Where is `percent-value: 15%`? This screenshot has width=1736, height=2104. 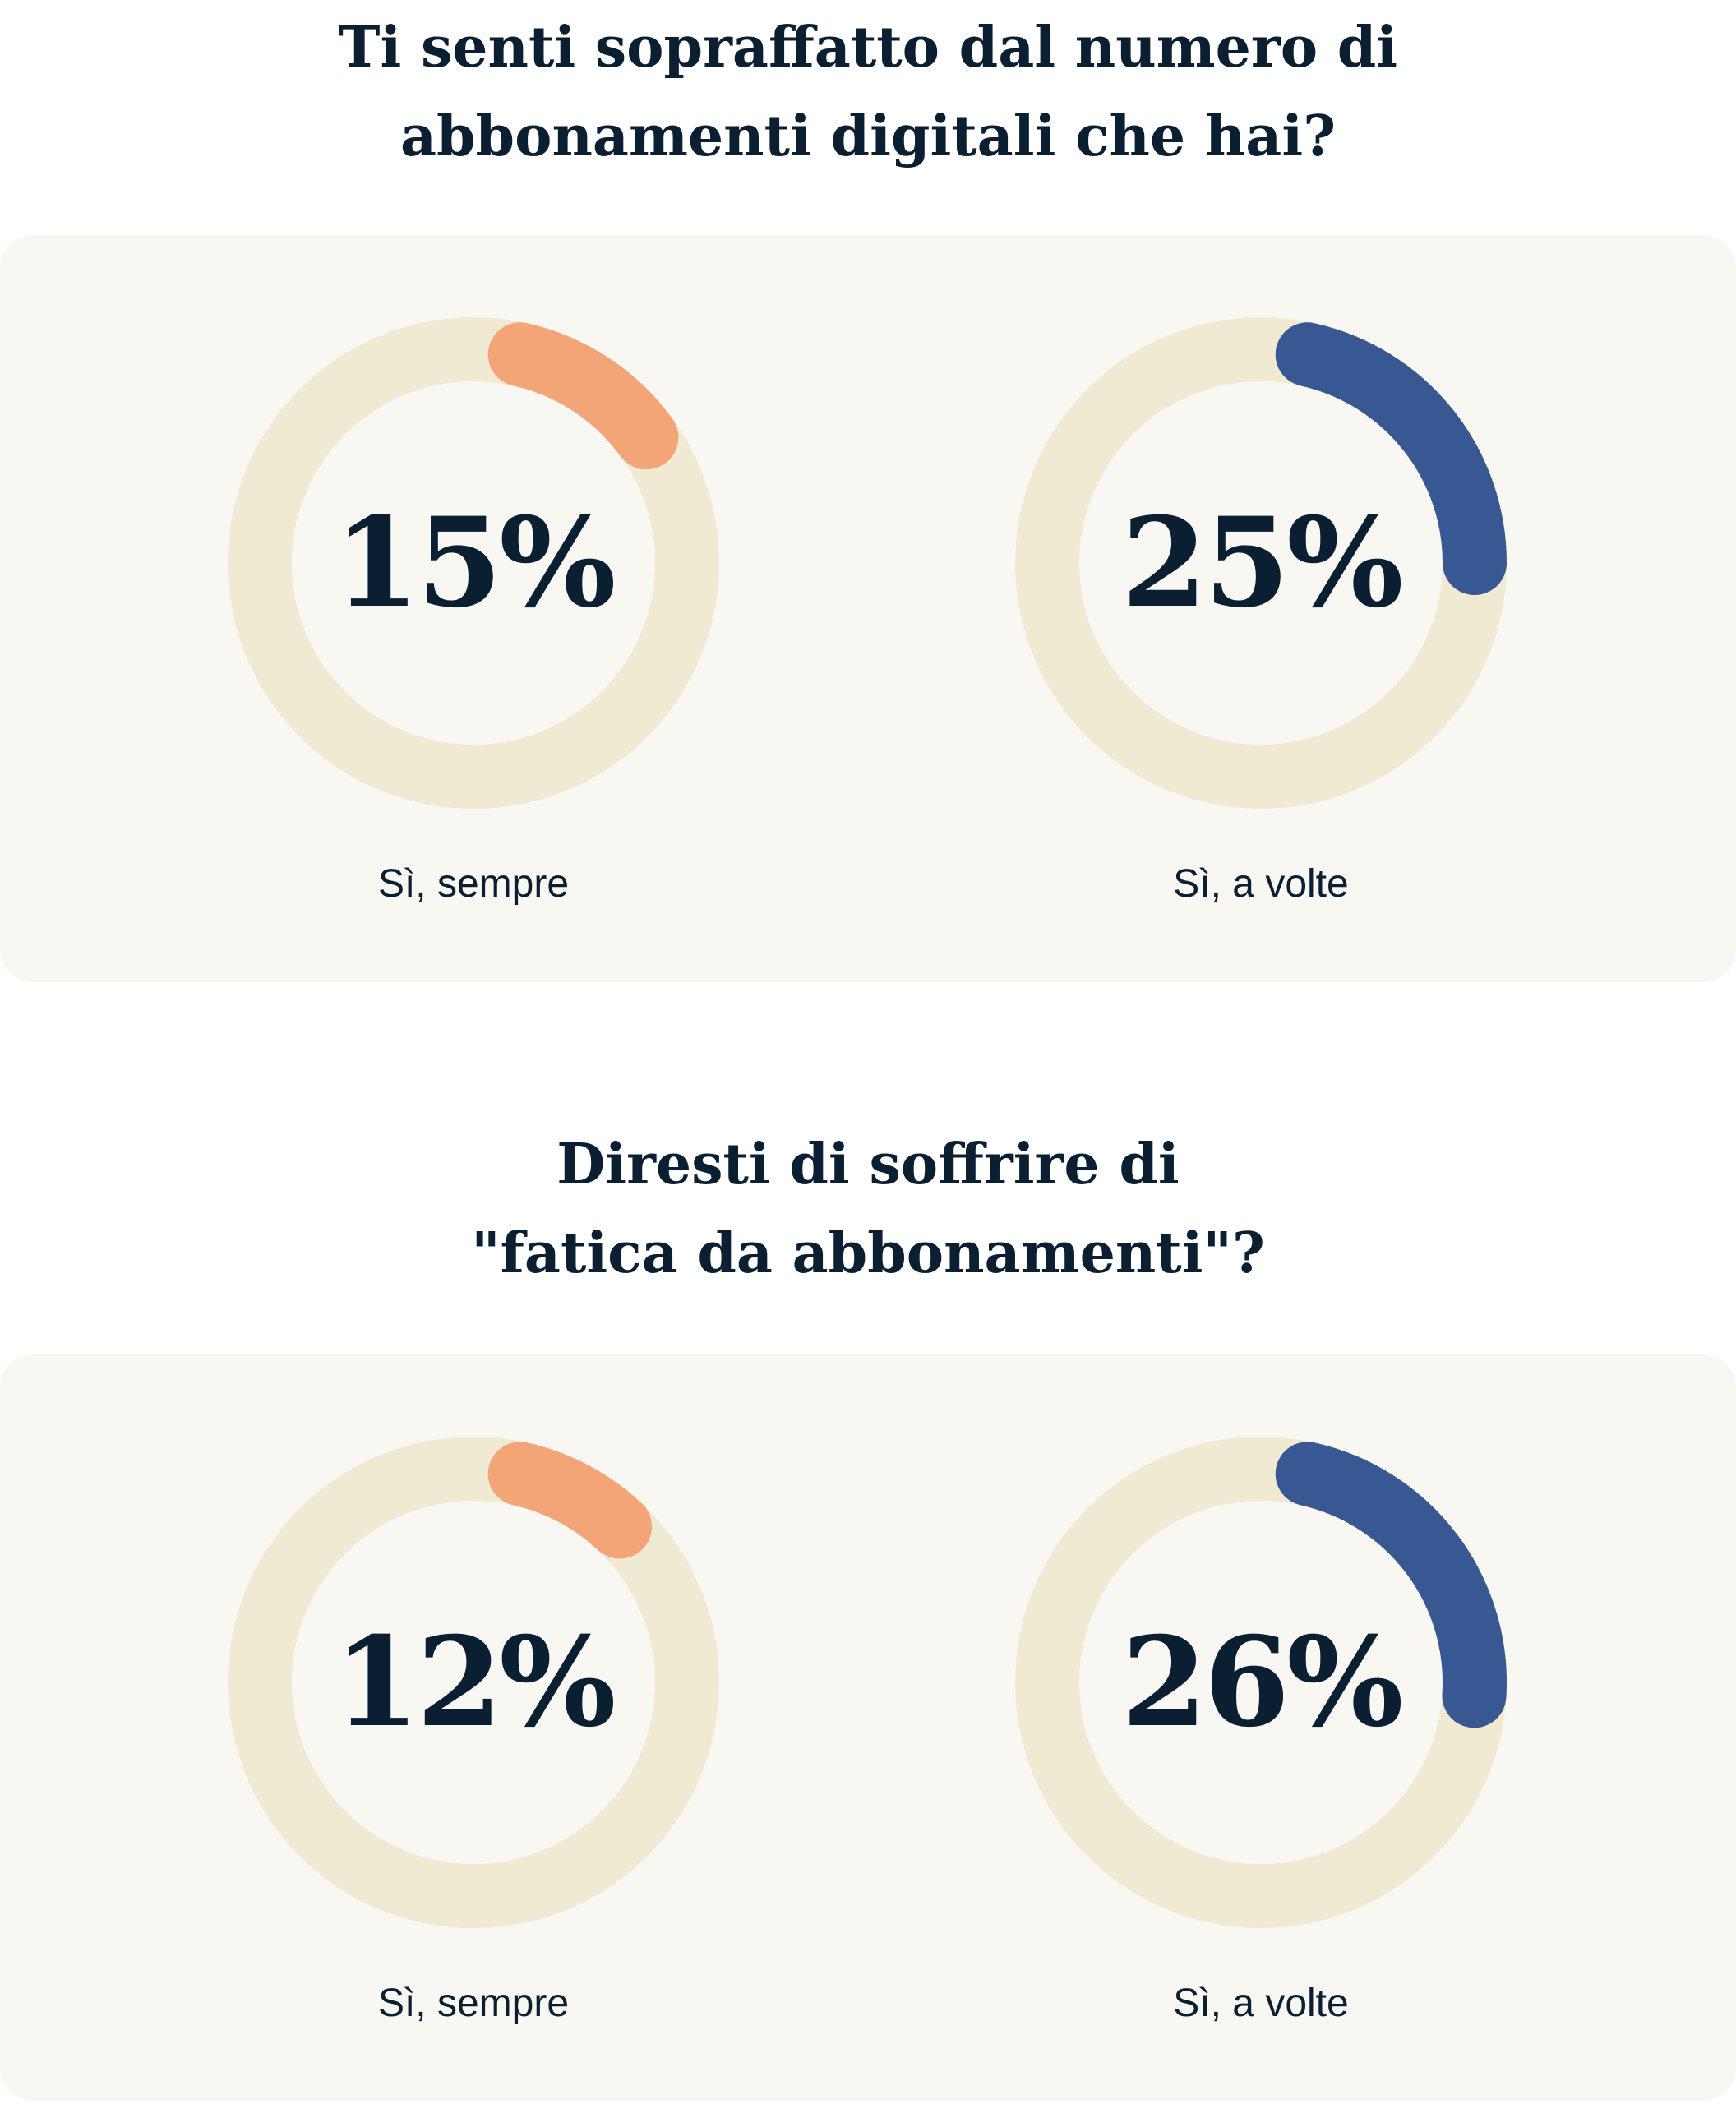
percent-value: 15% is located at coordinates (475, 563).